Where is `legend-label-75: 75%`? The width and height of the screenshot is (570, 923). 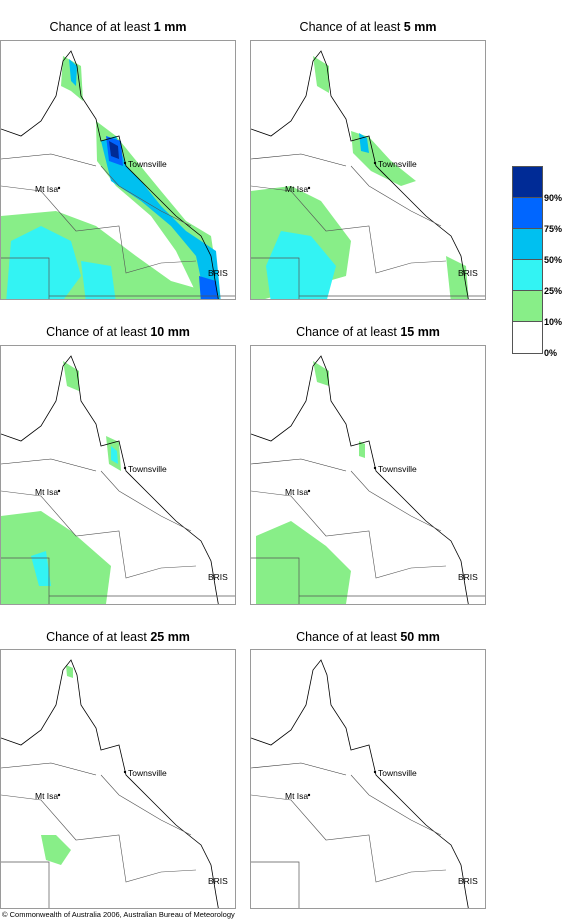
legend-label-75: 75% is located at coordinates (553, 229).